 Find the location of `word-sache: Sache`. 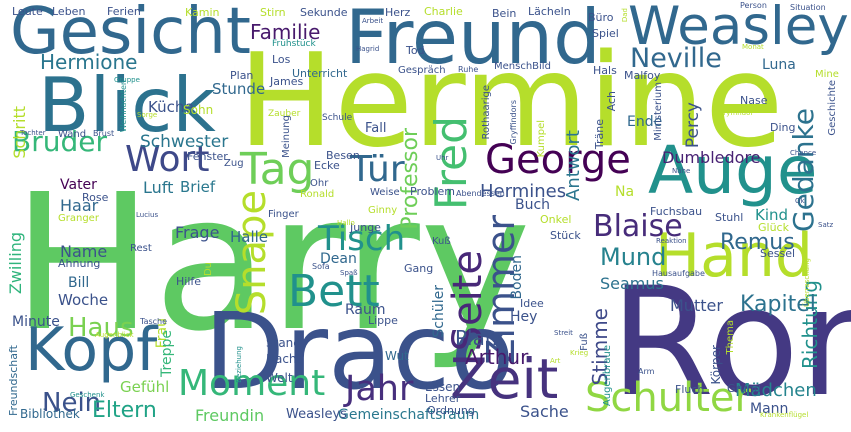

word-sache: Sache is located at coordinates (544, 411).